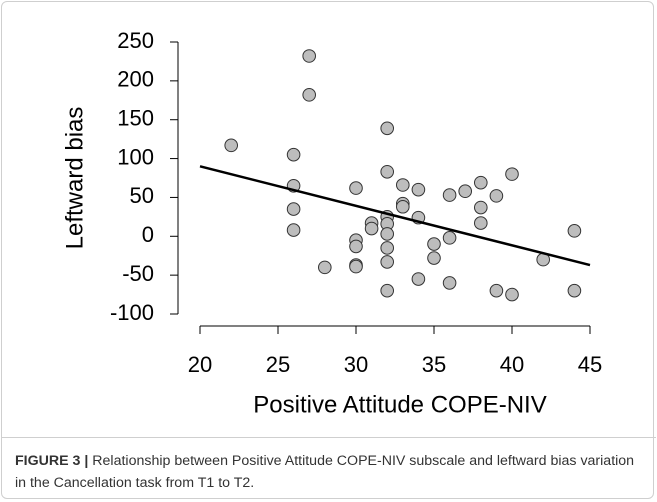  I want to click on y-tick-label: 50, so click(142, 195).